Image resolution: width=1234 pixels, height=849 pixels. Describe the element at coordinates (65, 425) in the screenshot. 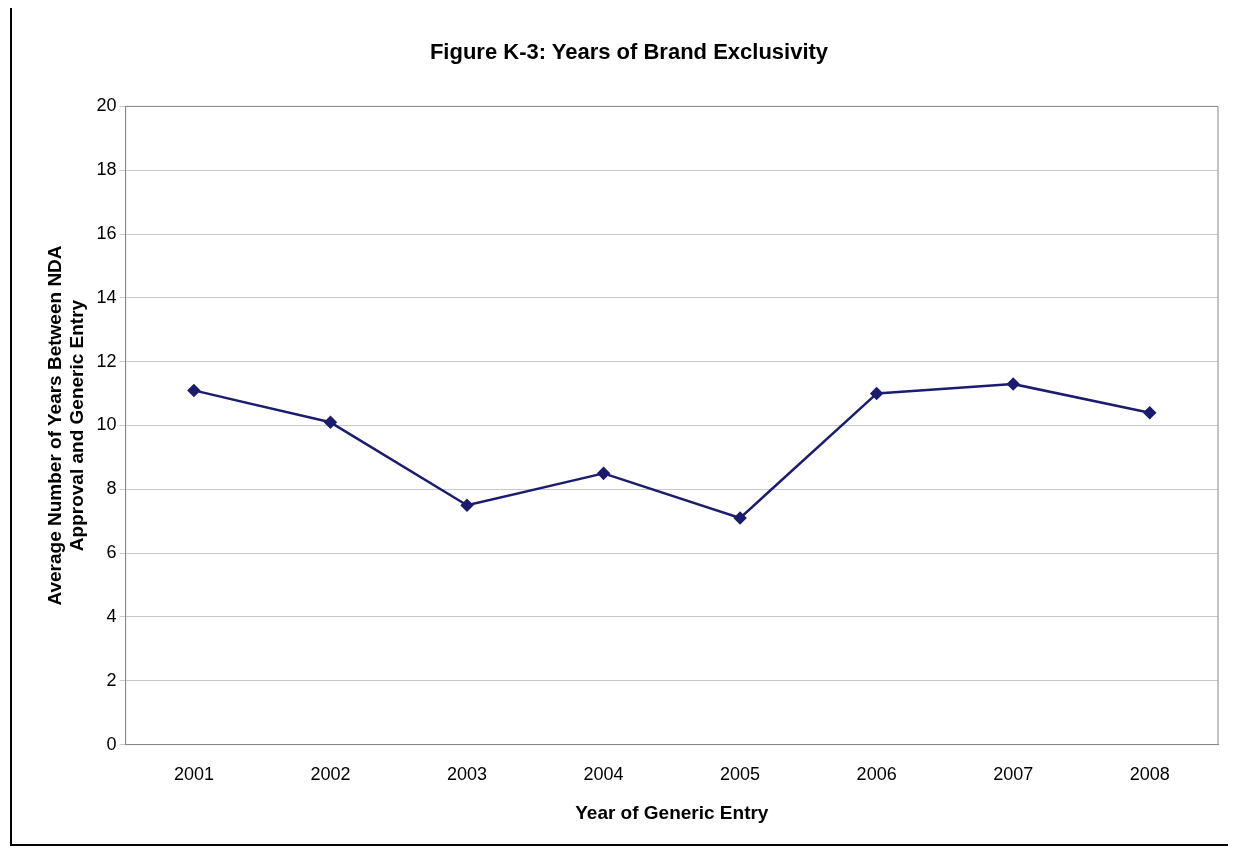

I see `y-axis-title: Average Number of Years Between NDA Approval and Generic Entry` at that location.